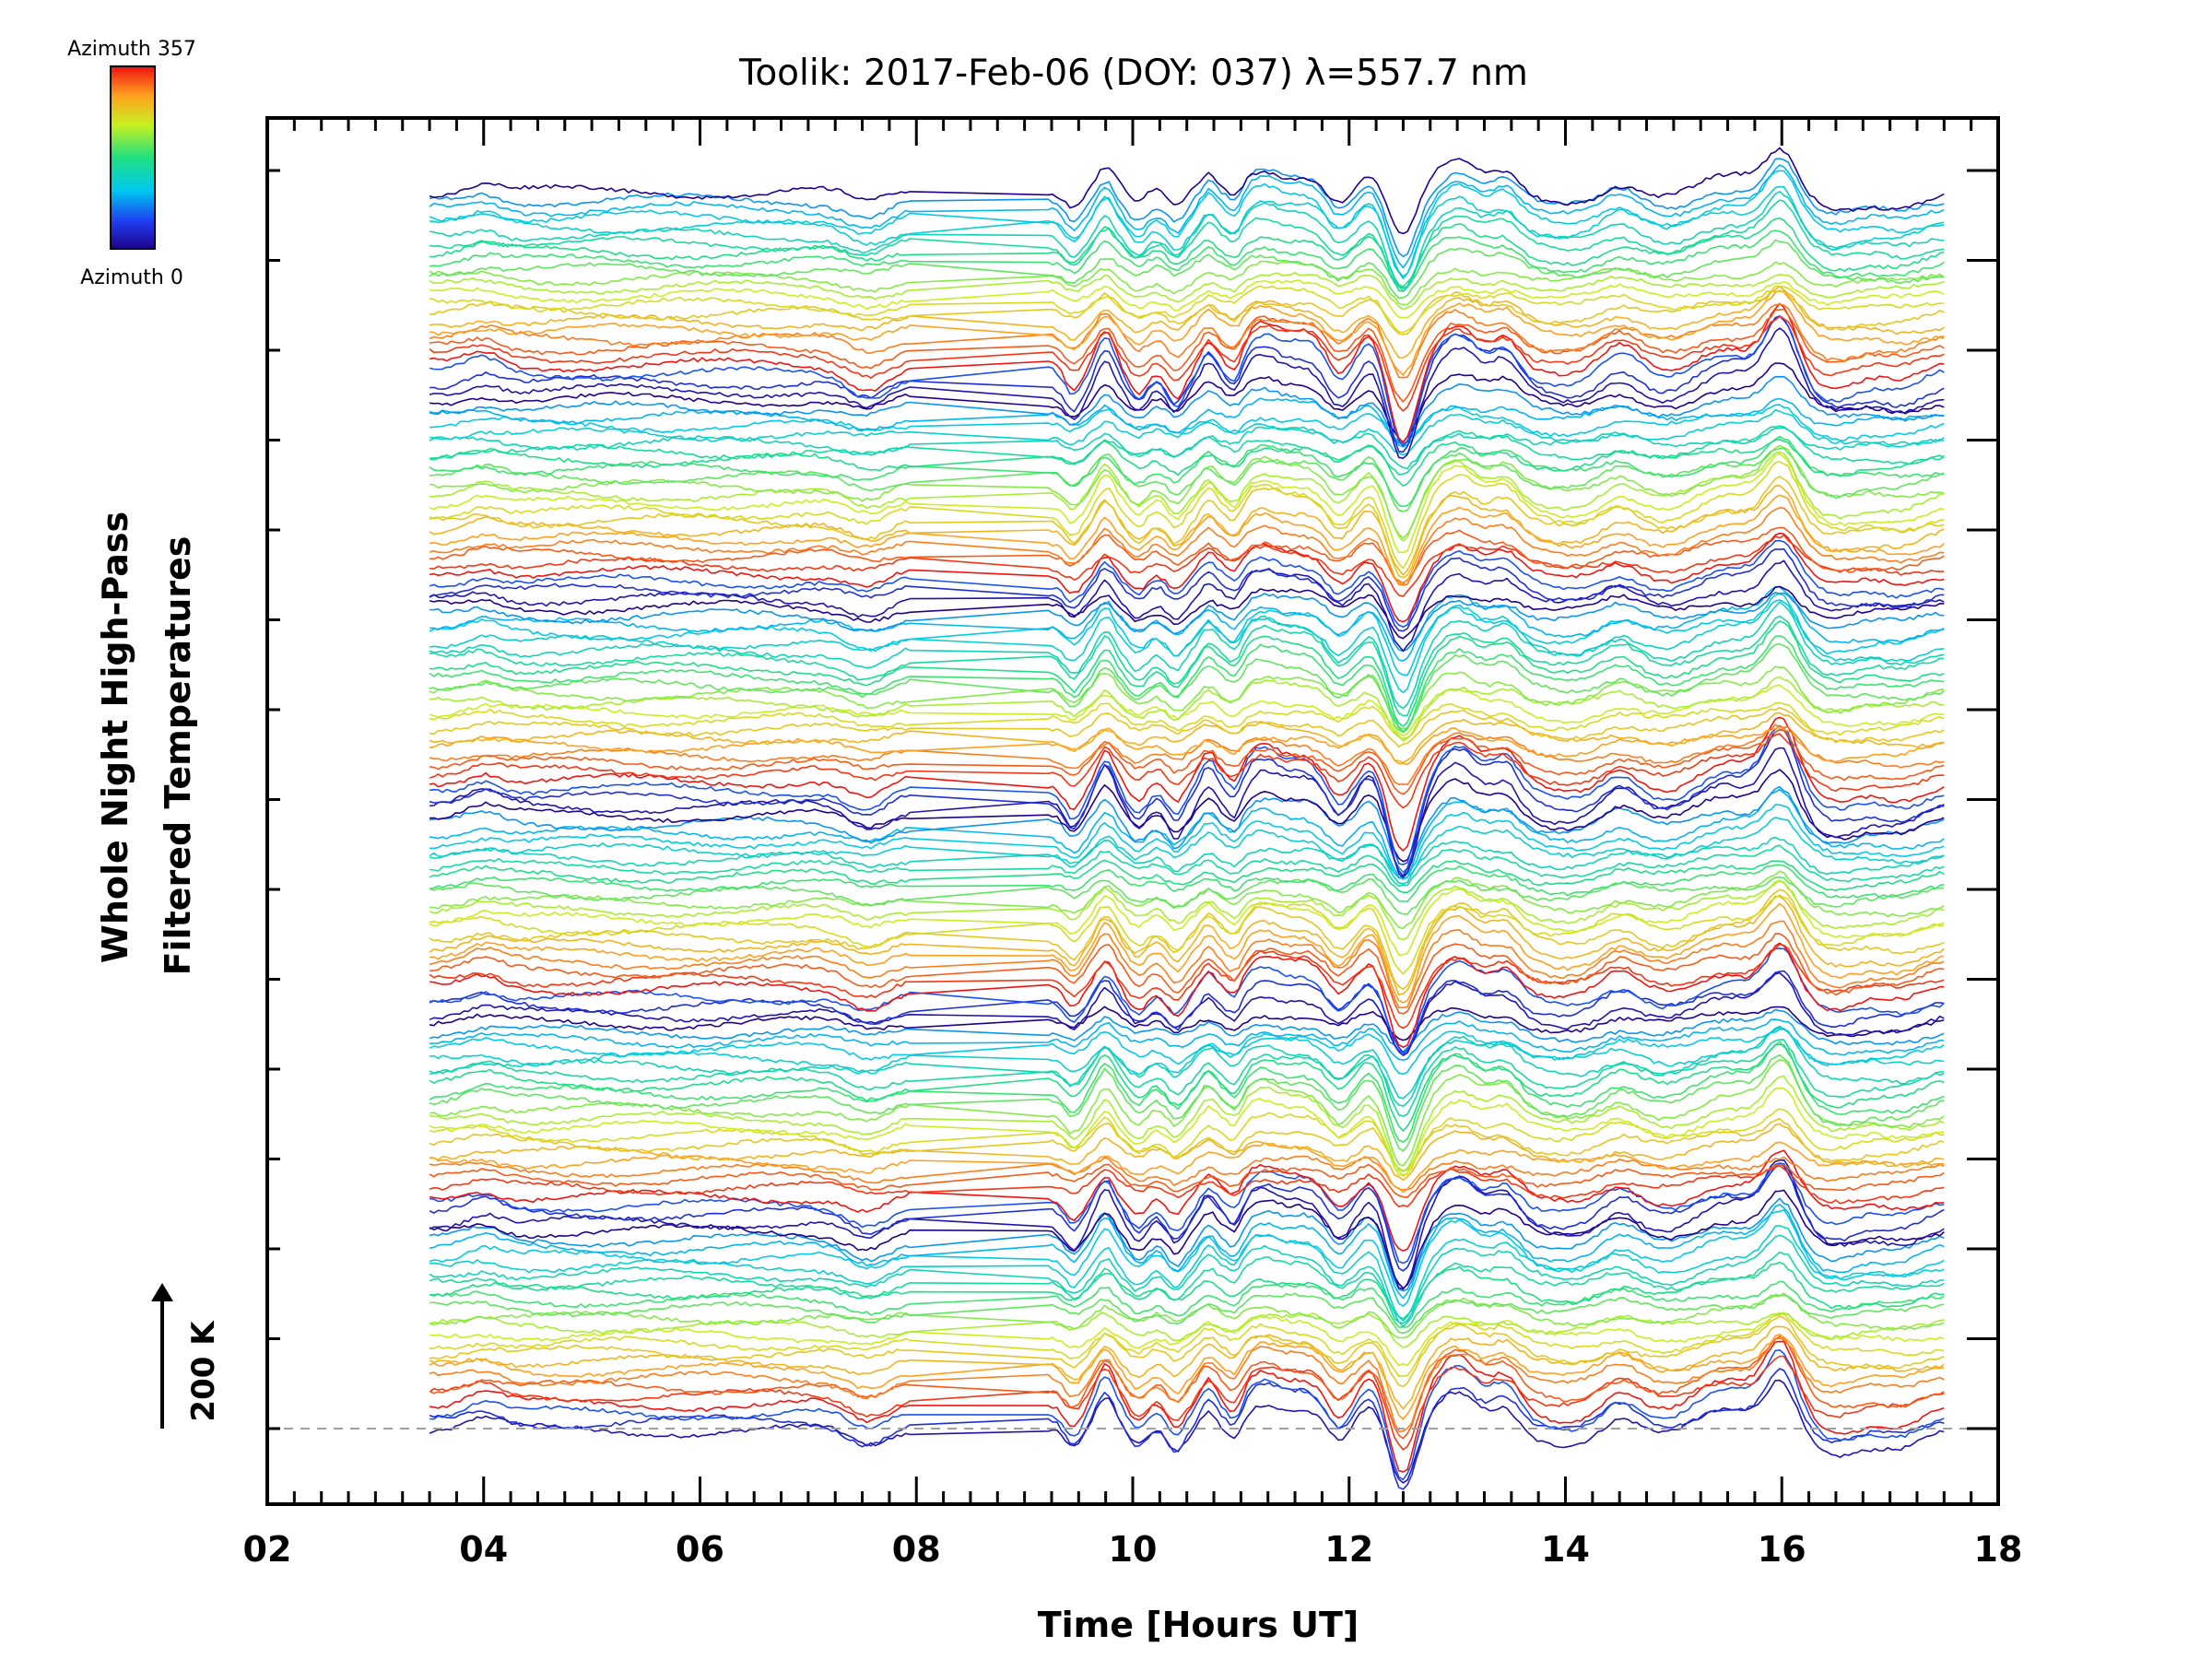 The width and height of the screenshot is (2212, 1659). I want to click on y-axis-label-line2: Filtered Temperatures, so click(178, 756).